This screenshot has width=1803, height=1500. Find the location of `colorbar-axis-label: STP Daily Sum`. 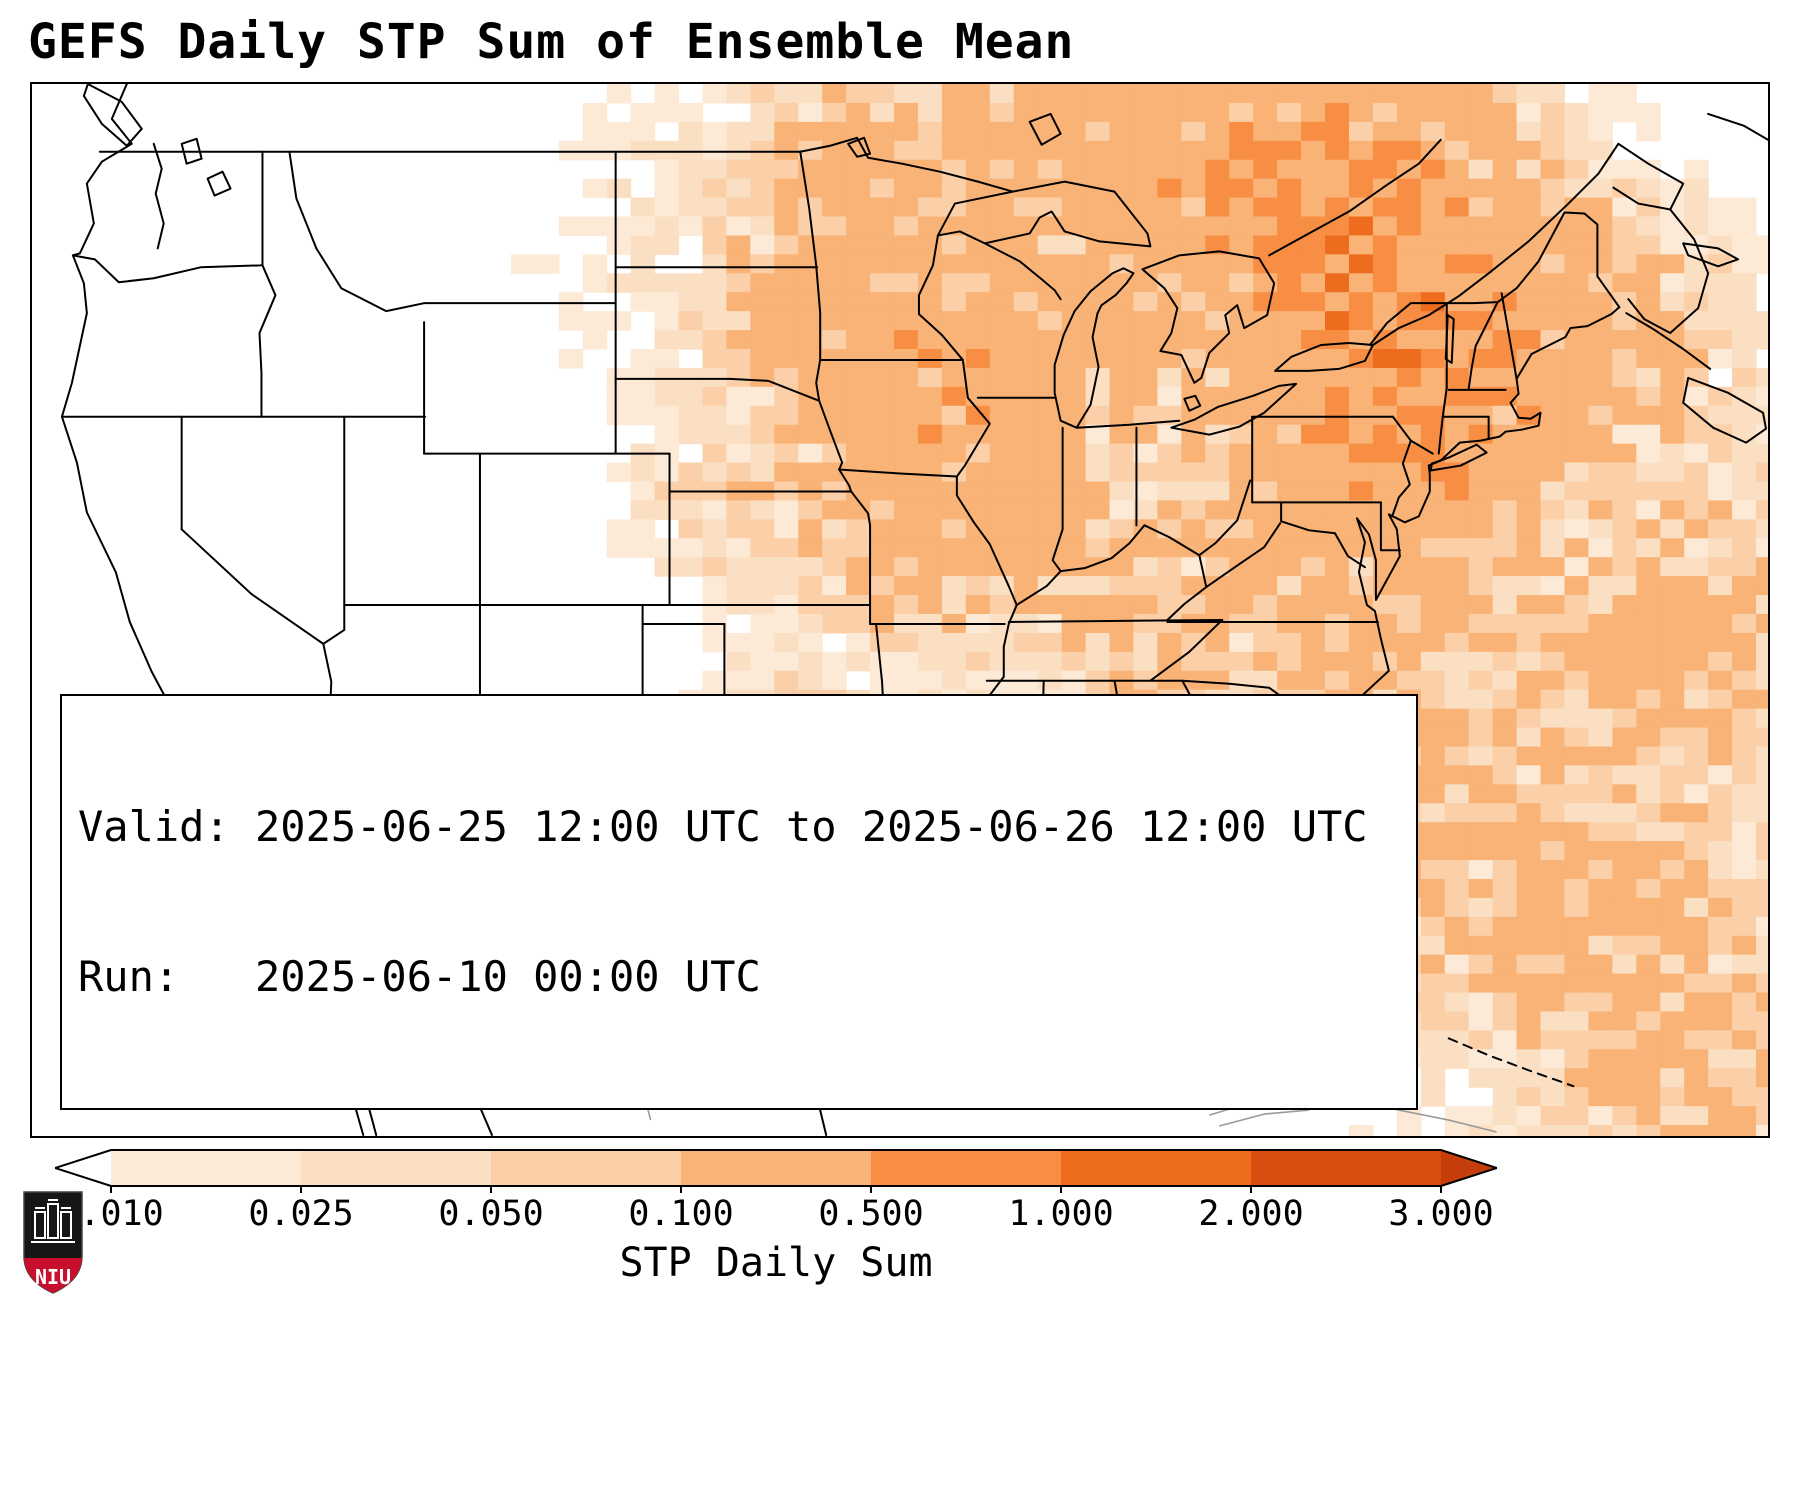

colorbar-axis-label: STP Daily Sum is located at coordinates (776, 1263).